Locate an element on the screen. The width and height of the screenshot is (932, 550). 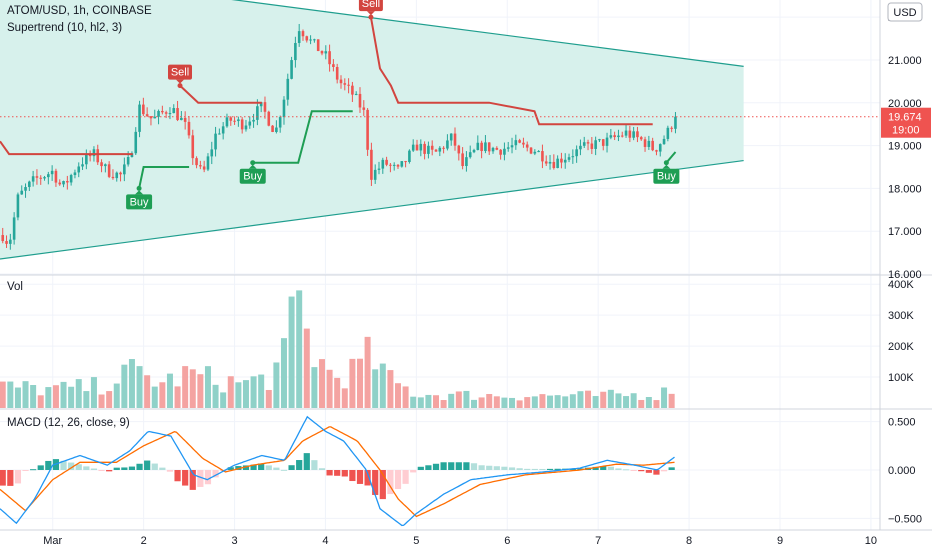
signal-box is located at coordinates (139, 202).